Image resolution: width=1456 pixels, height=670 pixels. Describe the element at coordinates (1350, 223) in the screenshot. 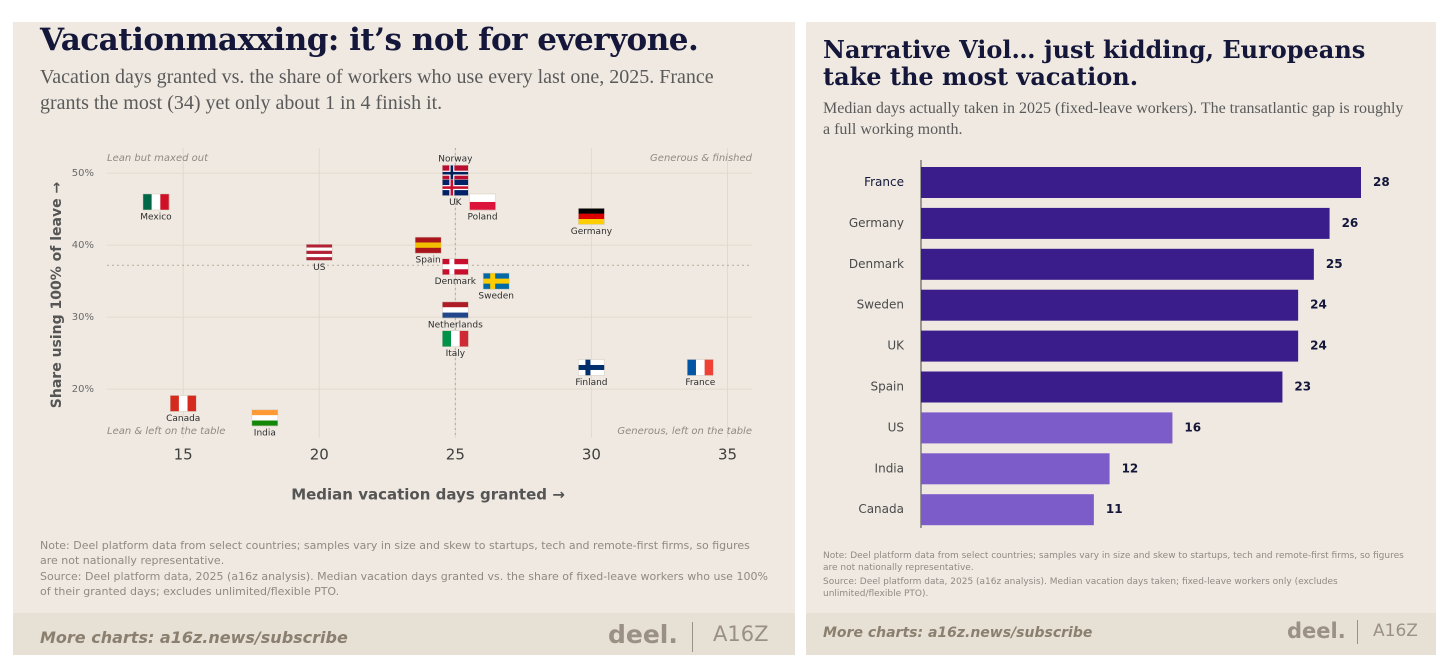

I see `value-label: 26` at that location.